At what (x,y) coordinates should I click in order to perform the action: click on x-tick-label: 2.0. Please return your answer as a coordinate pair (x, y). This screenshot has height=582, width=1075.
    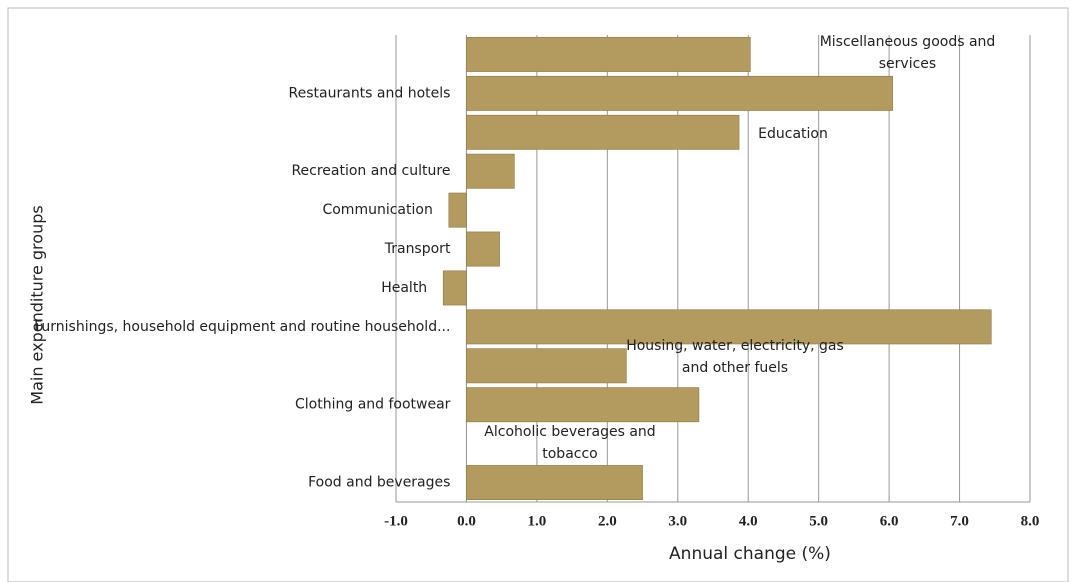
    Looking at the image, I should click on (607, 521).